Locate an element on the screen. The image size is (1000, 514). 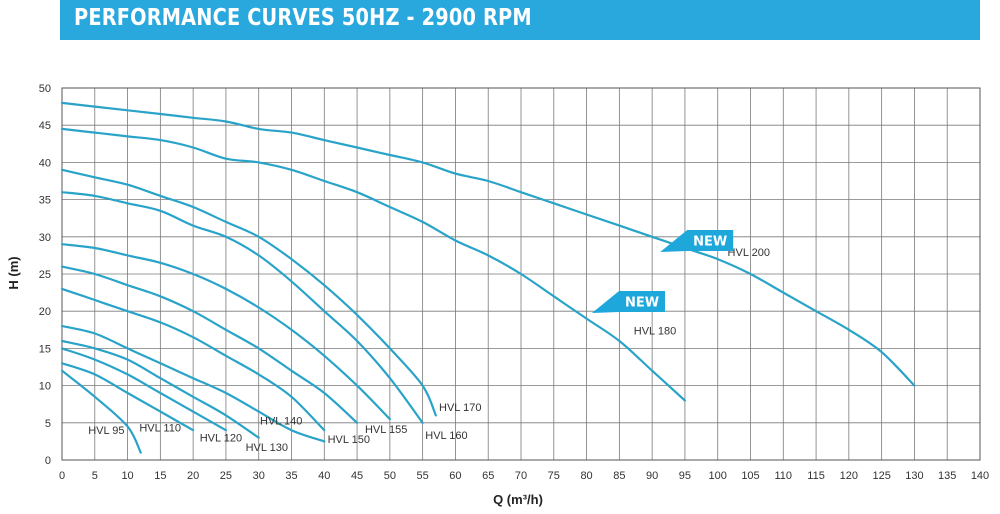
curve-label: HVL 140 is located at coordinates (281, 421).